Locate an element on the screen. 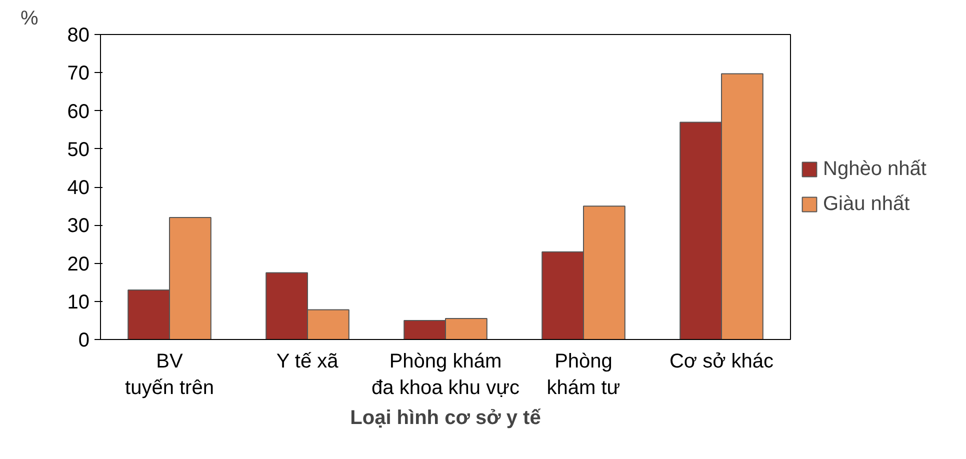  x-axis-title: Loại hình cơ sở y tế is located at coordinates (446, 417).